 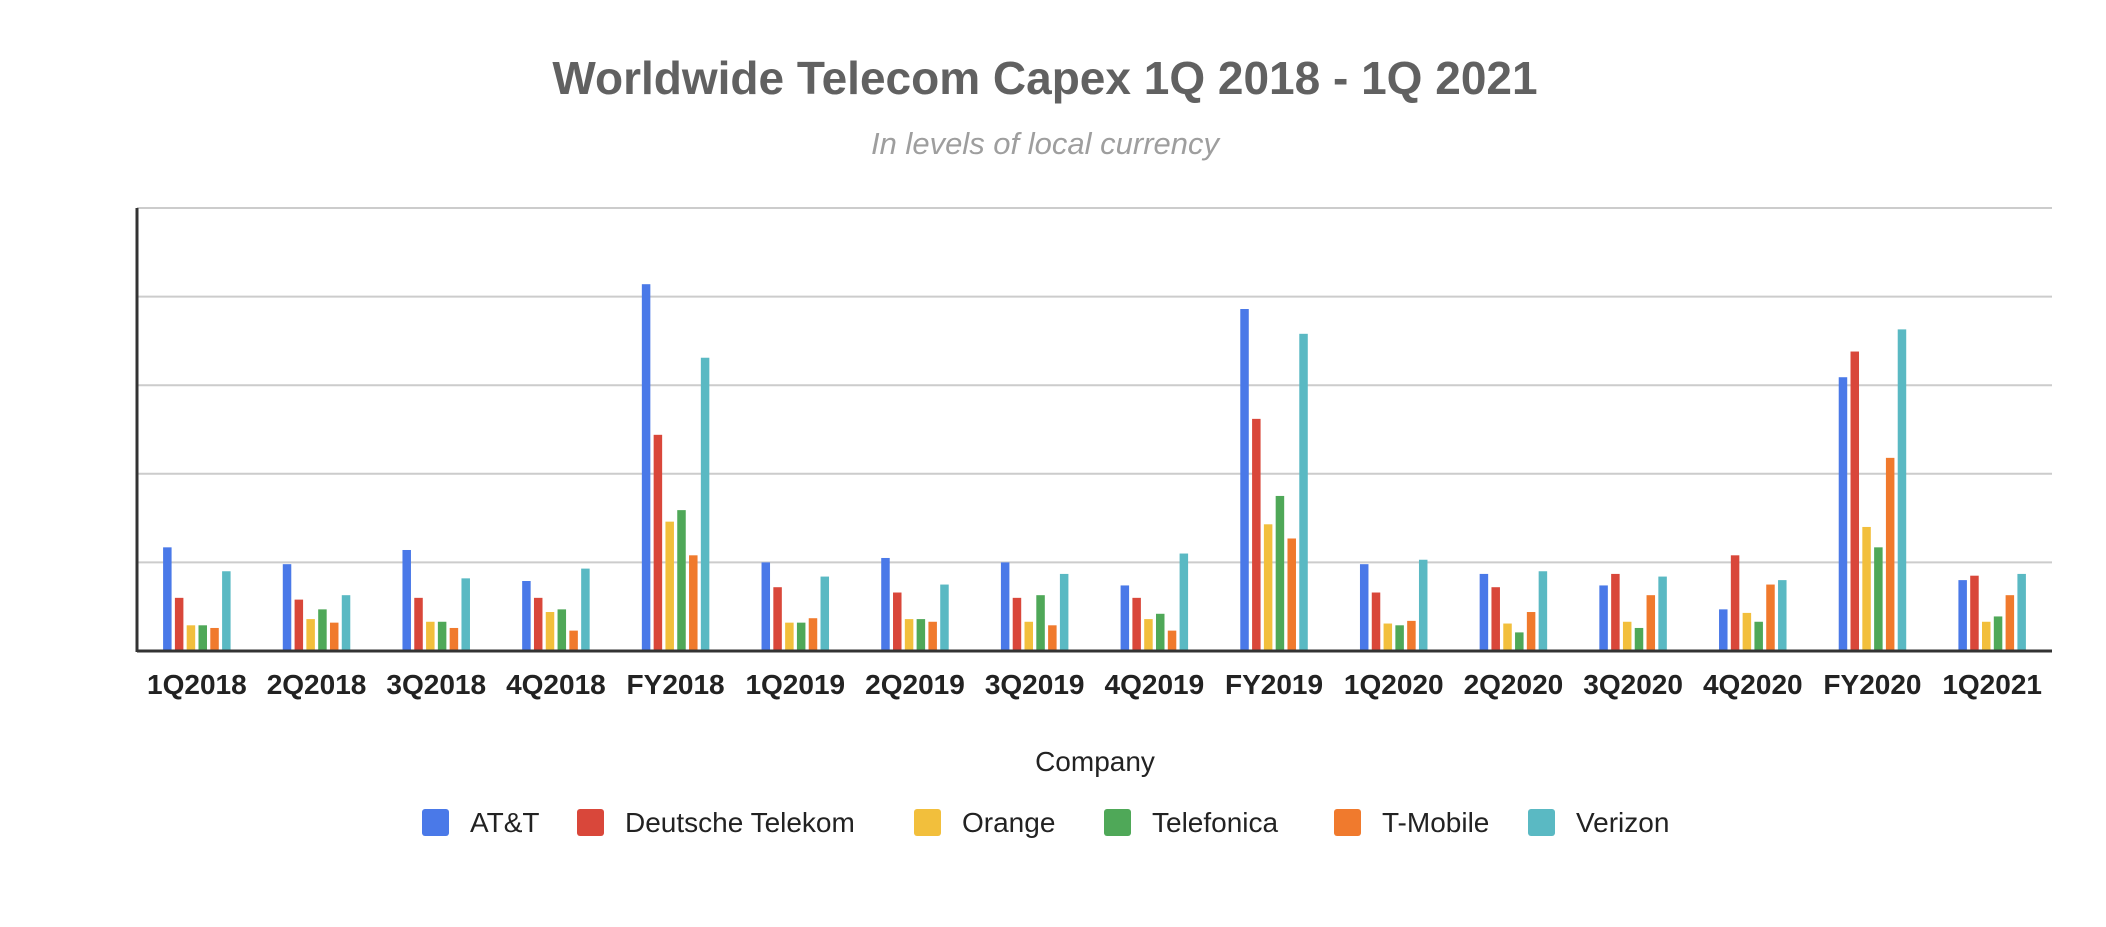 What do you see at coordinates (1435, 822) in the screenshot?
I see `legend-label: T-Mobile` at bounding box center [1435, 822].